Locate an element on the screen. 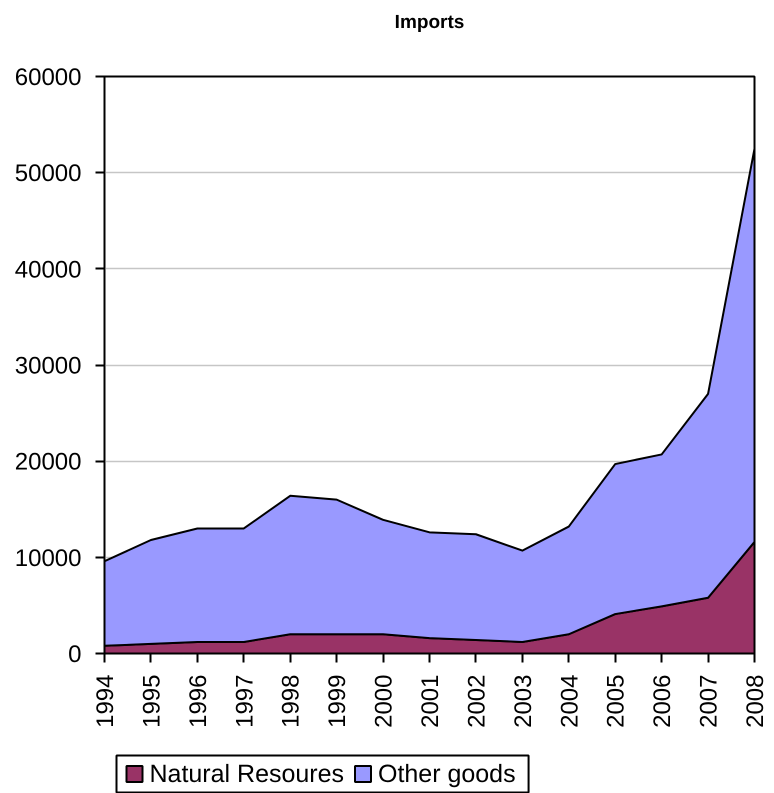 Image resolution: width=774 pixels, height=793 pixels. x-tick-label: 1998 is located at coordinates (291, 701).